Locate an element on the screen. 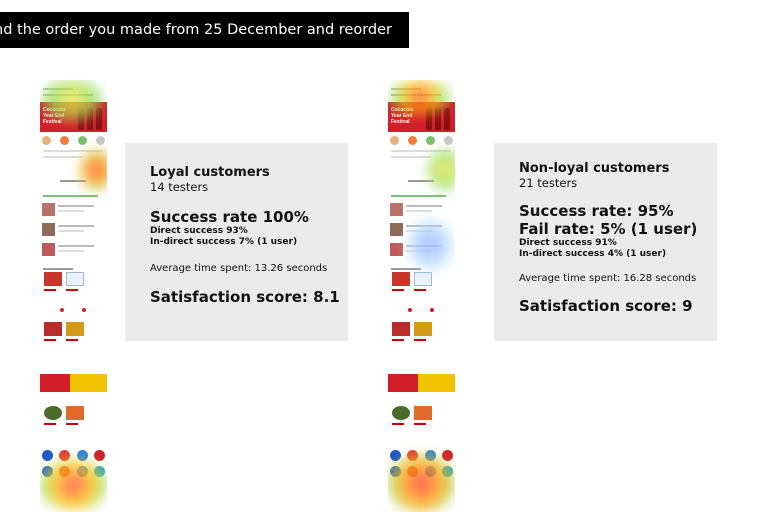 The image size is (768, 512). loyal-direct-success: Direct success 93% is located at coordinates (199, 231).